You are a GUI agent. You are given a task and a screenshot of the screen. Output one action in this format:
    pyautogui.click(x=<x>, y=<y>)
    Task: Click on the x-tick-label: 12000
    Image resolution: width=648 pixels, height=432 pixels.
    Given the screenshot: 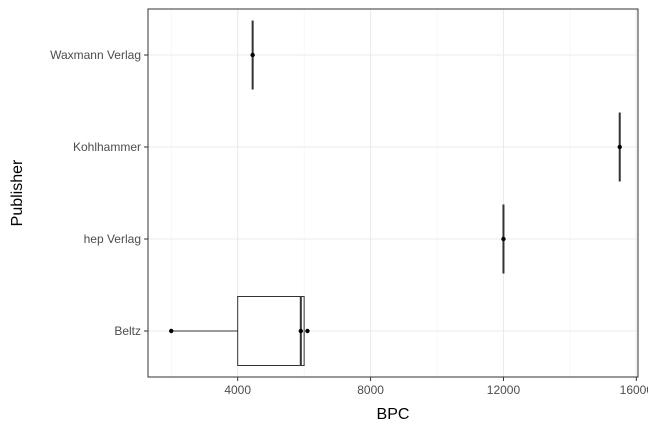 What is the action you would take?
    pyautogui.click(x=504, y=390)
    